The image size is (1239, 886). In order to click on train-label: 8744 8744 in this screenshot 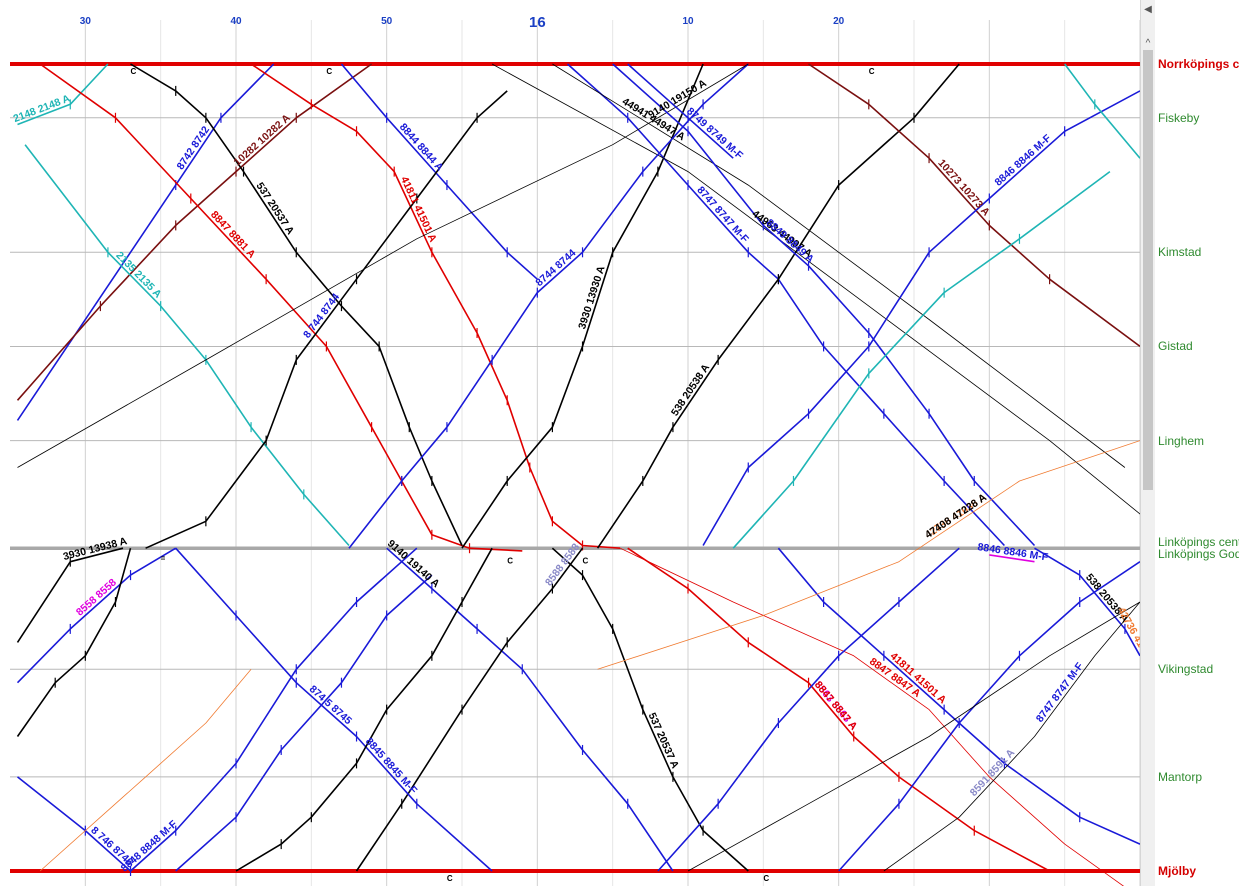, I will do `click(555, 268)`.